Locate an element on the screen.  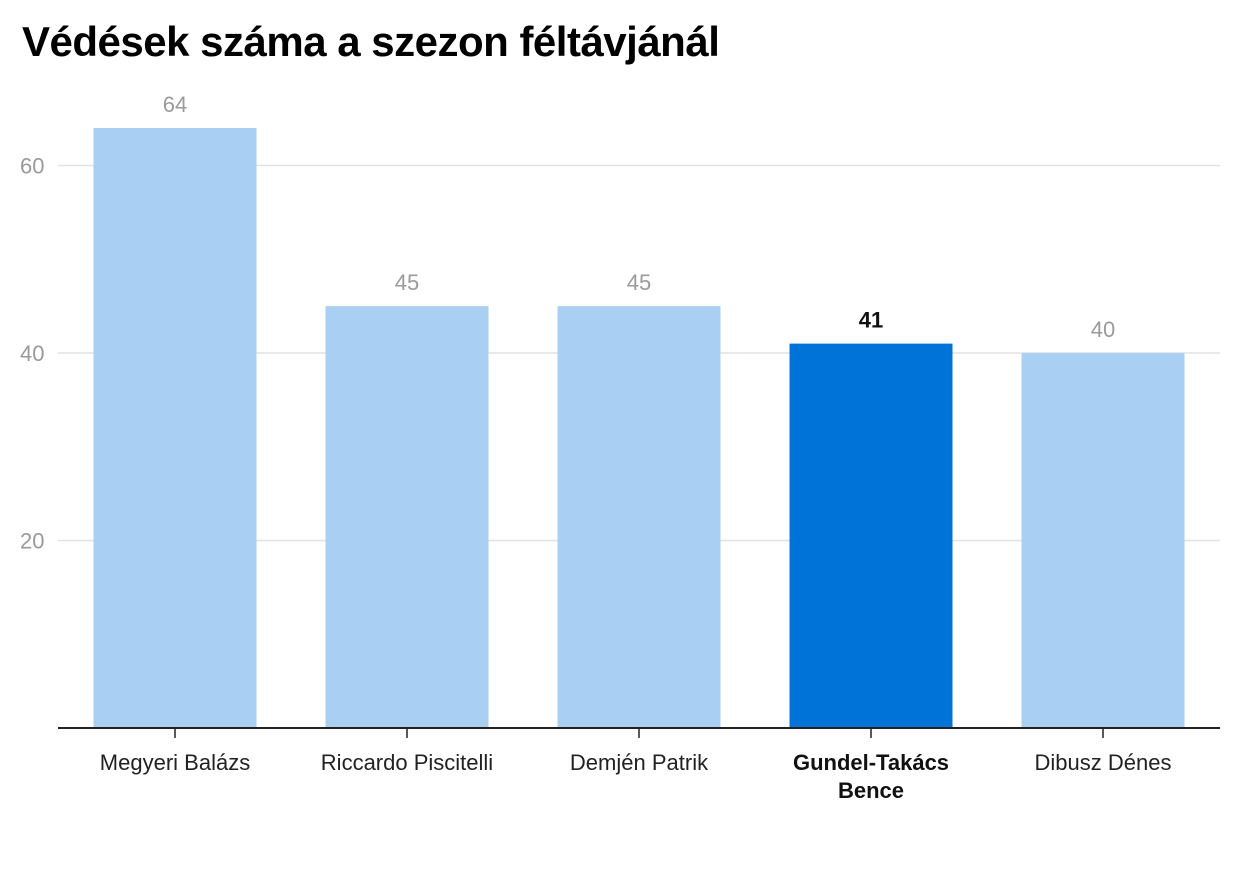
data-label: 40 is located at coordinates (1103, 329).